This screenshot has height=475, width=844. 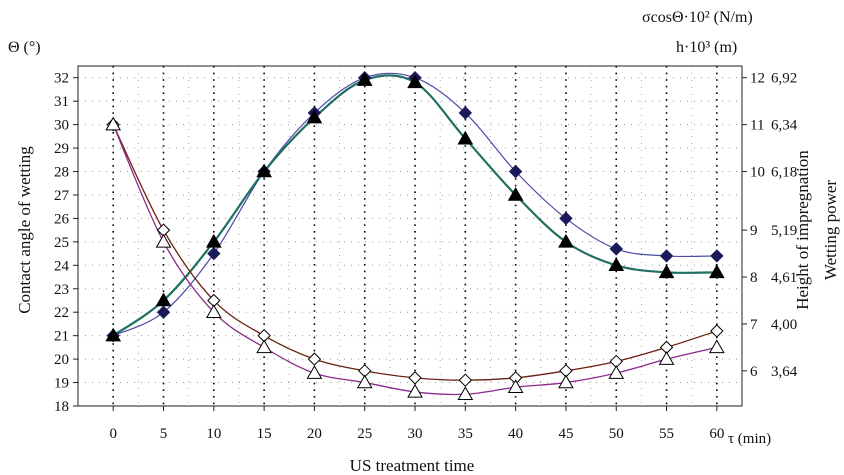 I want to click on y-left-tick-label: 26, so click(x=62, y=219).